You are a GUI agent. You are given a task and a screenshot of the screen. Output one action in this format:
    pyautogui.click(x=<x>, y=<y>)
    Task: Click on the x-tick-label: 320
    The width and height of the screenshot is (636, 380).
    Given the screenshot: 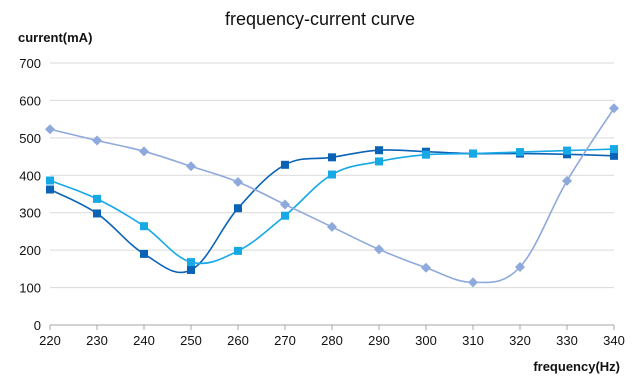 What is the action you would take?
    pyautogui.click(x=520, y=340)
    